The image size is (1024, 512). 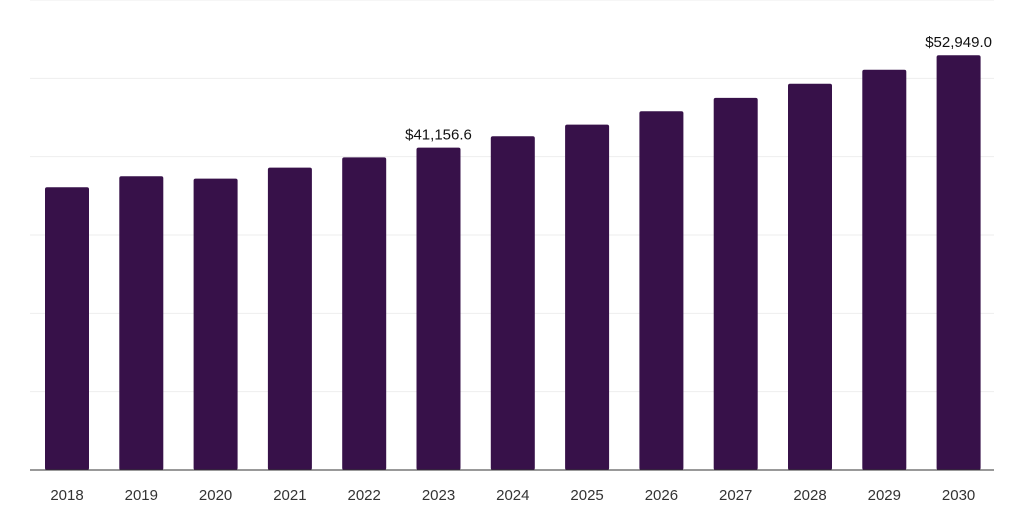 I want to click on bar-2020, so click(x=215, y=324).